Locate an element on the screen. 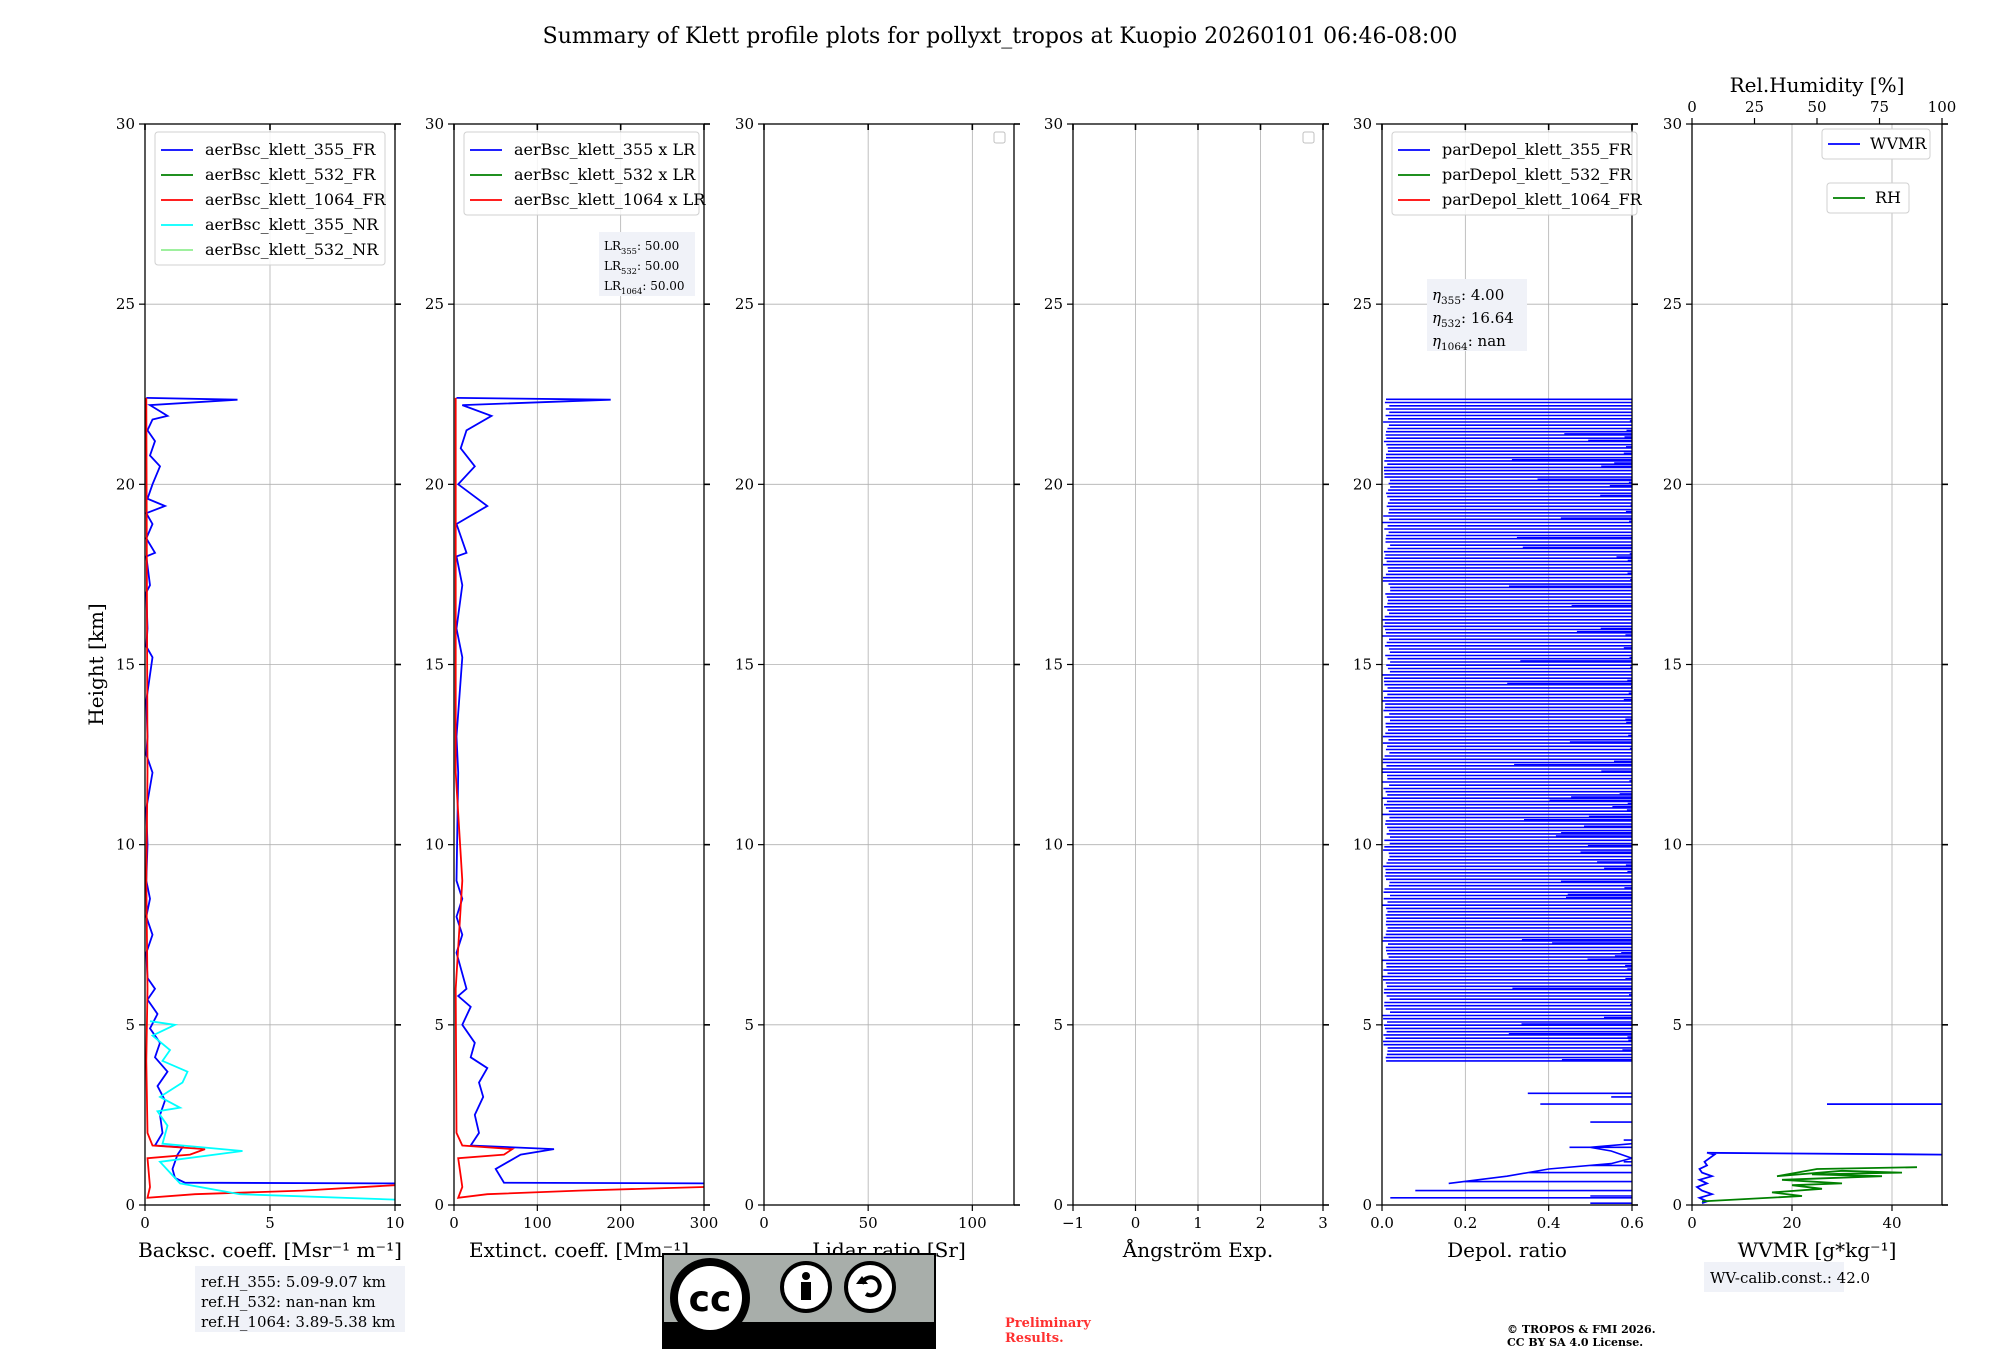 The width and height of the screenshot is (2000, 1360). x-tick-label: 2 is located at coordinates (1261, 1223).